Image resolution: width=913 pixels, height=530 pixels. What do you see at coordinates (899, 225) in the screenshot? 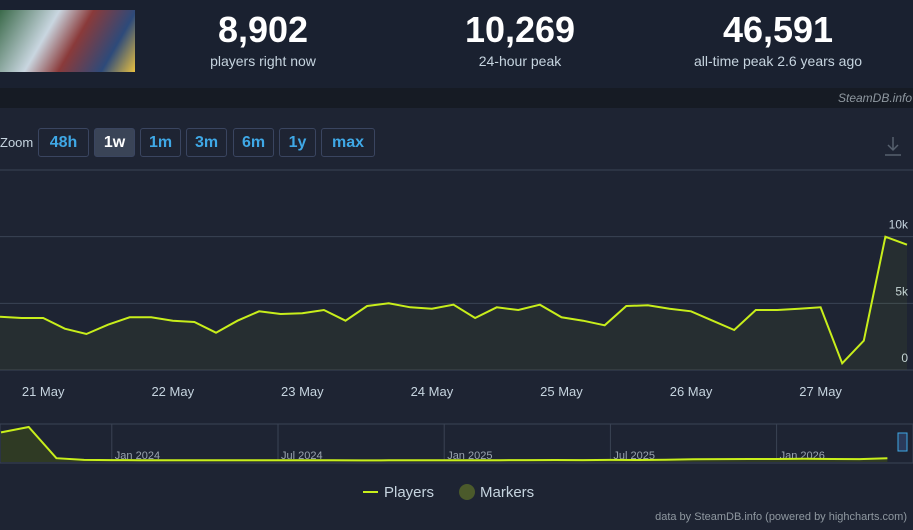
I see `y-tick-label: 10k` at bounding box center [899, 225].